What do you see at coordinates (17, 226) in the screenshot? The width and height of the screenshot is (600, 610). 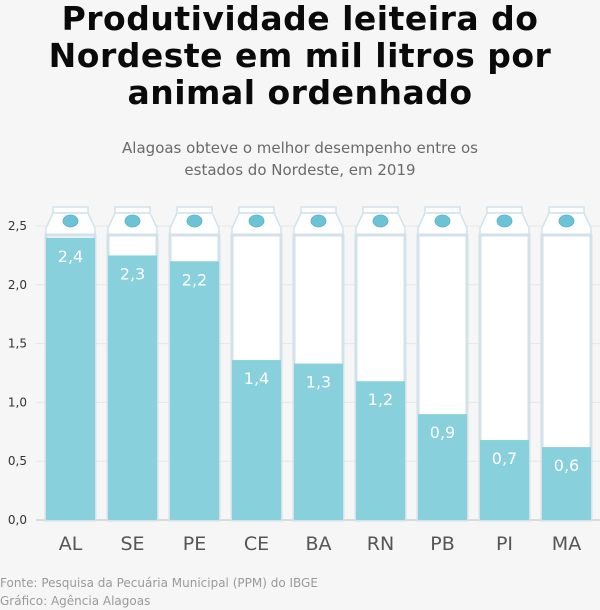 I see `y-tick-label: 2,5` at bounding box center [17, 226].